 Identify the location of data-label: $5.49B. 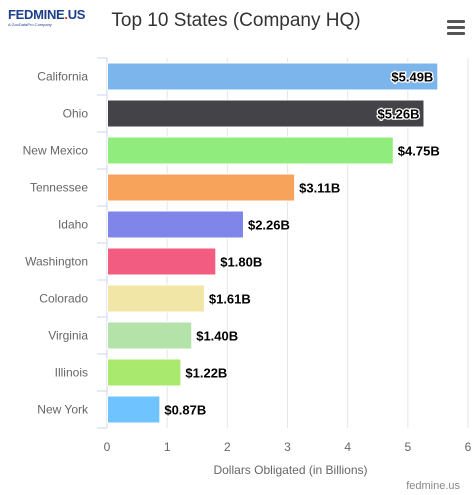
(412, 77).